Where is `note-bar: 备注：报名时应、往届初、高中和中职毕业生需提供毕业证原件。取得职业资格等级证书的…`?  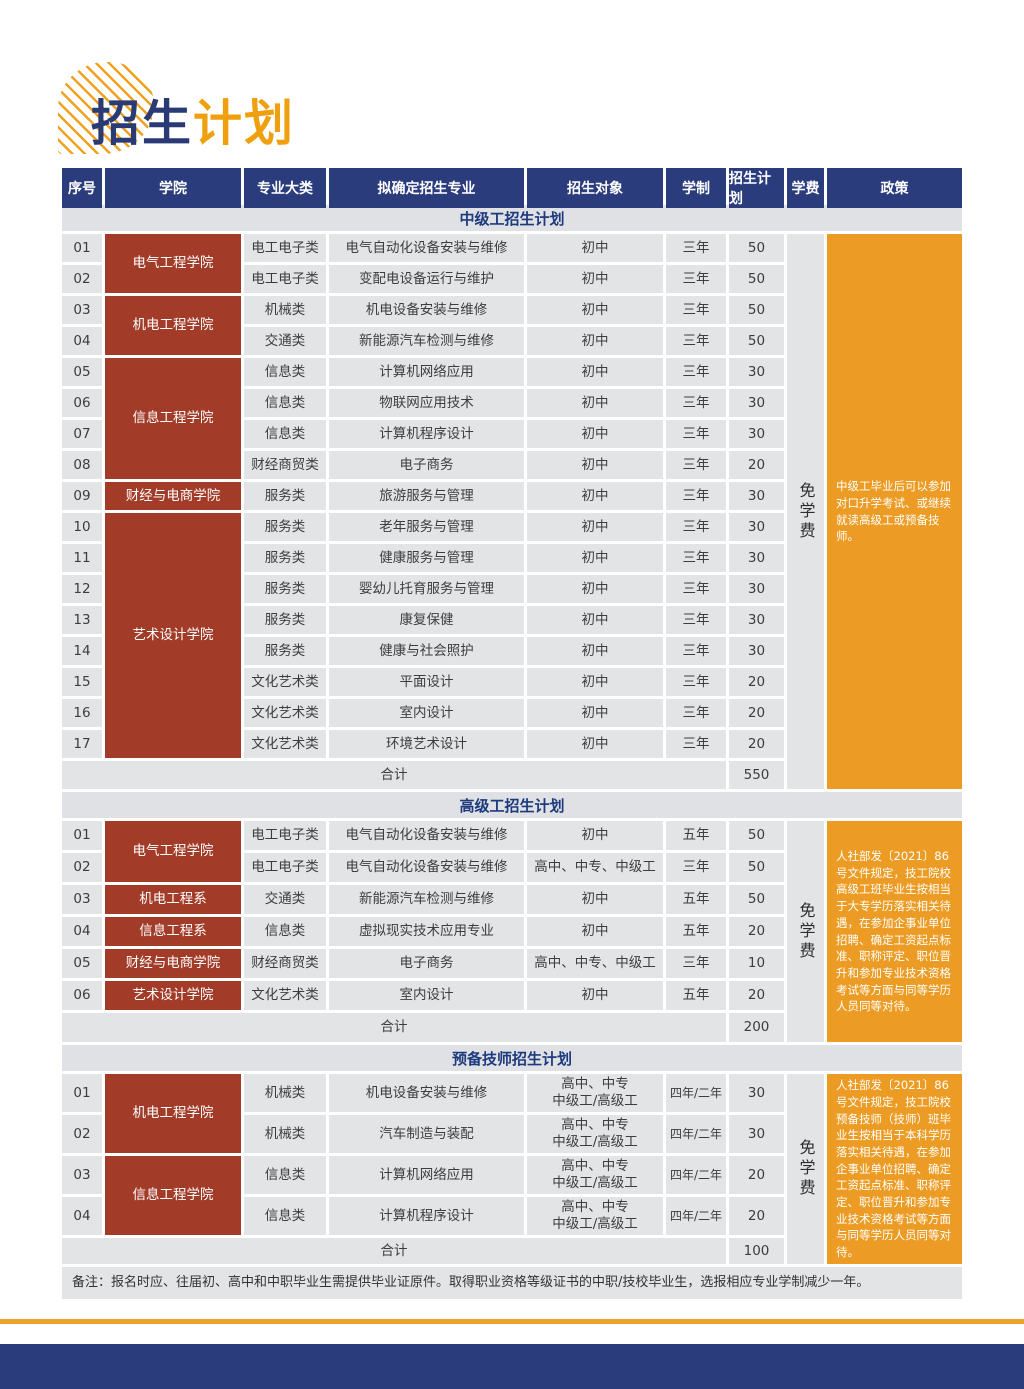 note-bar: 备注：报名时应、往届初、高中和中职毕业生需提供毕业证原件。取得职业资格等级证书的… is located at coordinates (512, 1283).